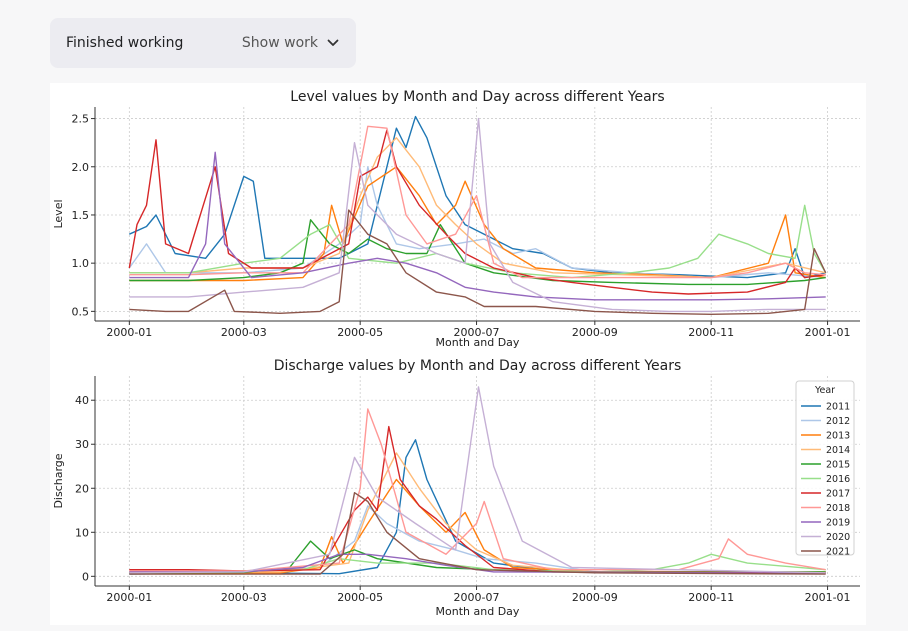  I want to click on y-axis-label: Discharge, so click(58, 480).